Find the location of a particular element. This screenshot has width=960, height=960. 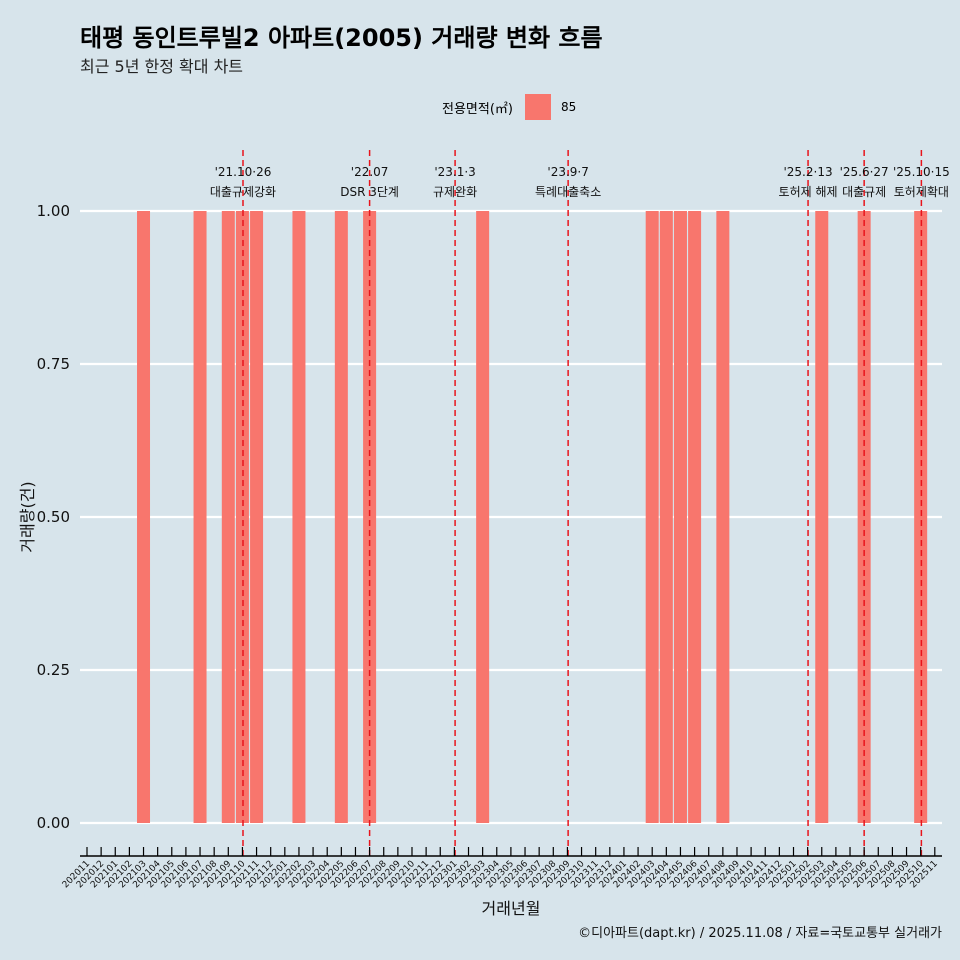

event-label: 특례대출축소 is located at coordinates (568, 192).